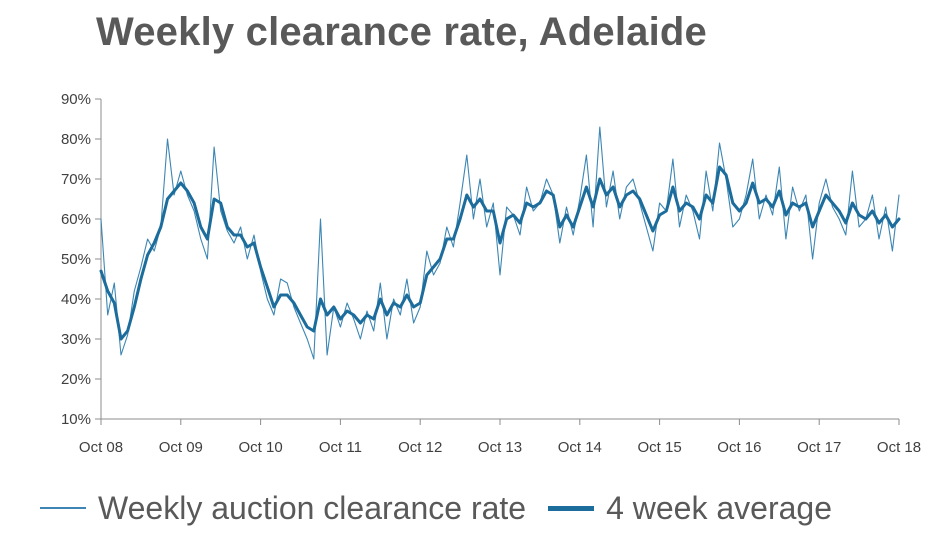 This screenshot has width=940, height=537. I want to click on y-tick-label: 90%, so click(76, 99).